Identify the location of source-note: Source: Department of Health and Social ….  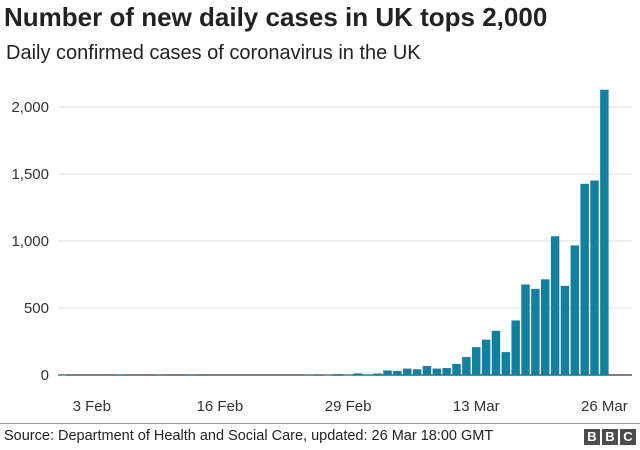
(249, 436).